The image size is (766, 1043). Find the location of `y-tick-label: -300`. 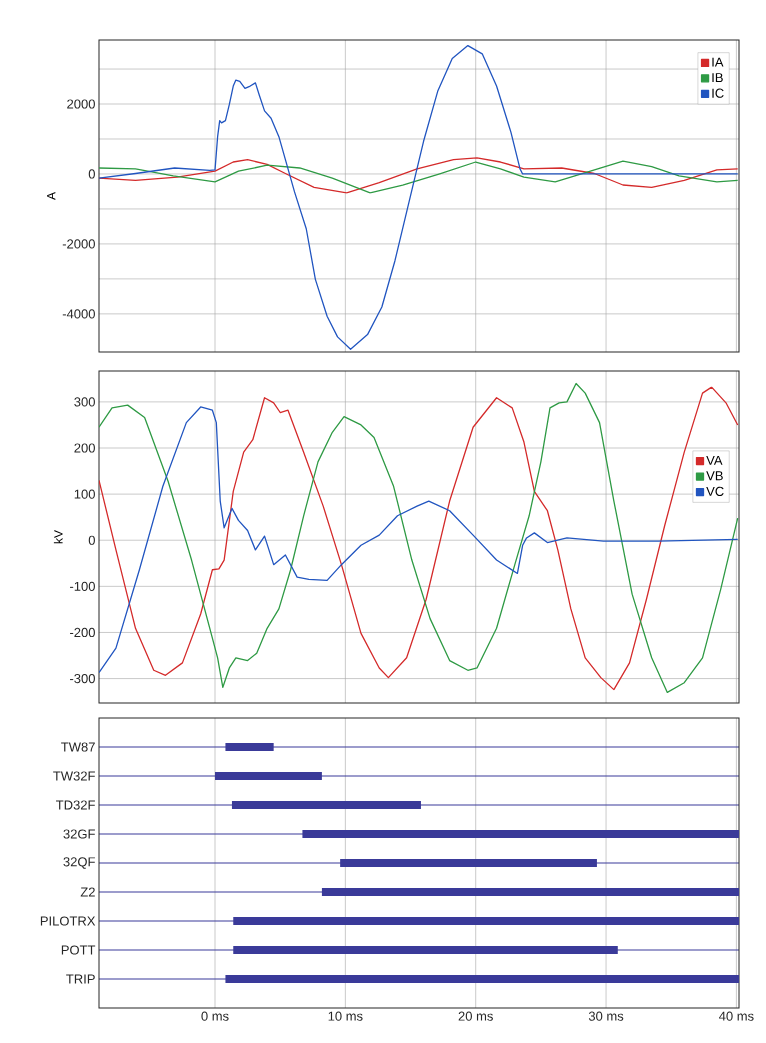

y-tick-label: -300 is located at coordinates (82, 678).